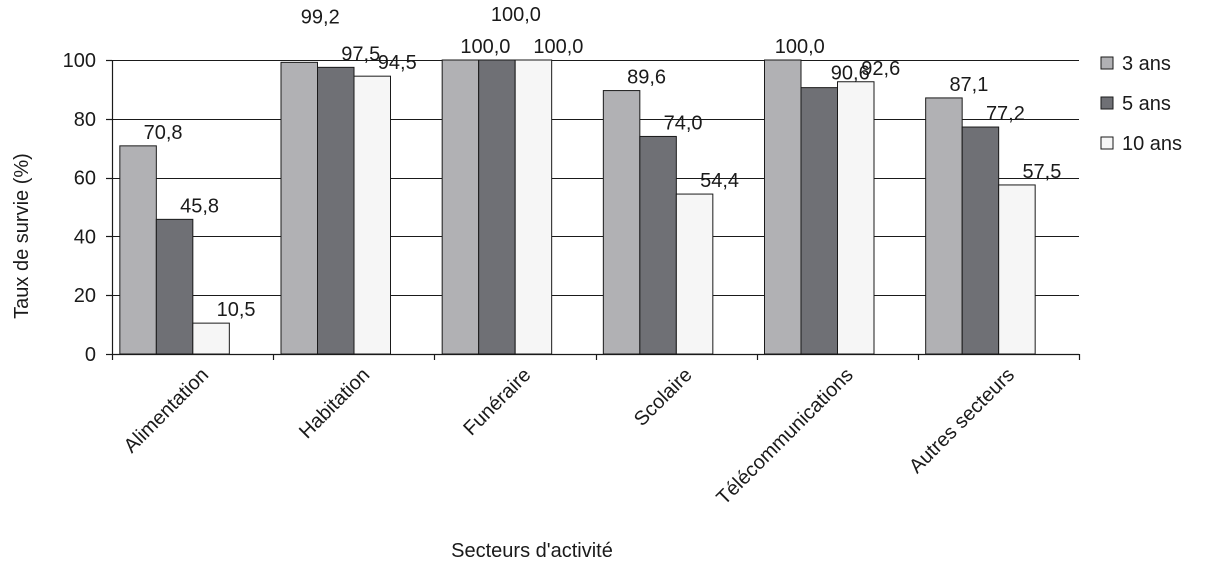 This screenshot has height=563, width=1209. Describe the element at coordinates (166, 410) in the screenshot. I see `x-tick-label: Alimentation` at that location.